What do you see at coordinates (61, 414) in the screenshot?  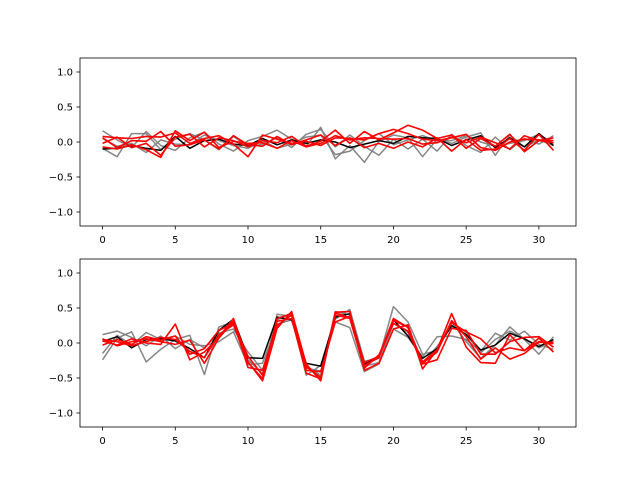 I see `bottom-chart-y-tick-label: −1.0` at bounding box center [61, 414].